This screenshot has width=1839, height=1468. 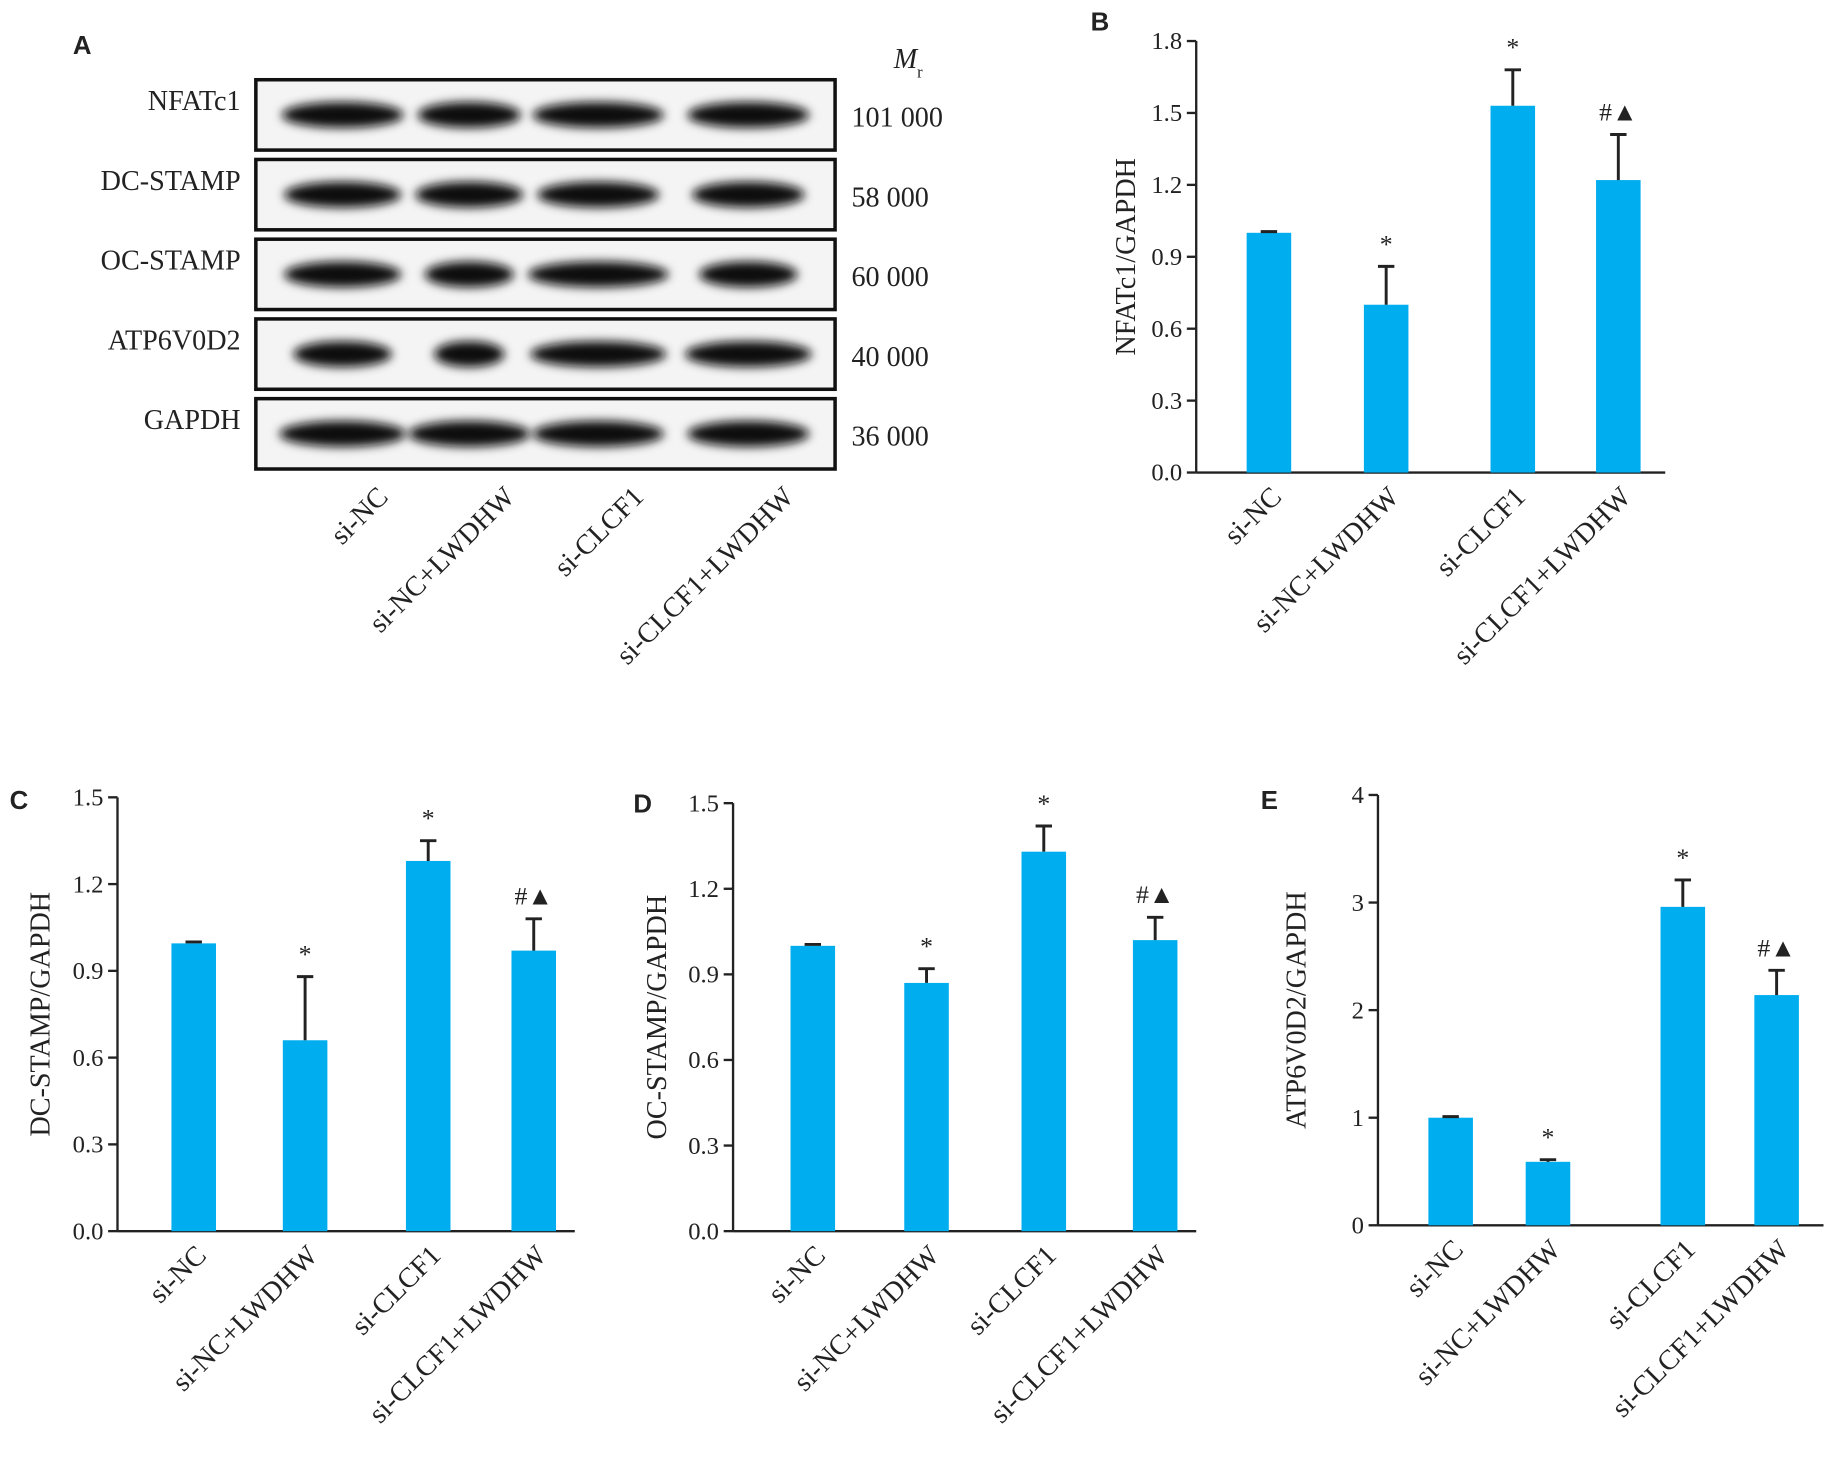 What do you see at coordinates (359, 515) in the screenshot?
I see `lane-label: si-NC` at bounding box center [359, 515].